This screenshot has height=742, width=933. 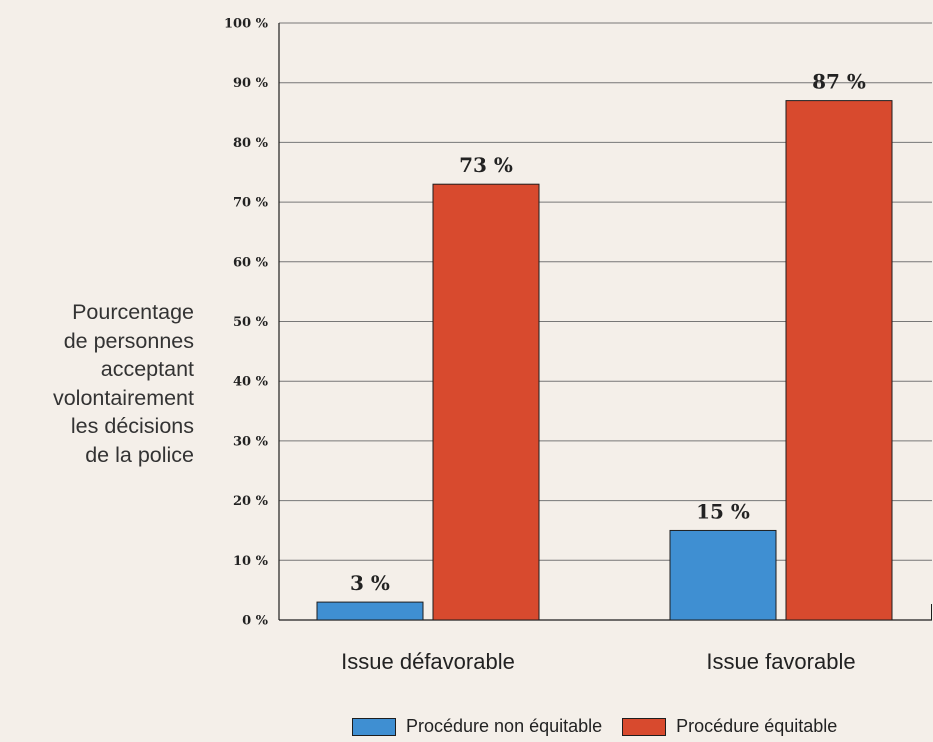 I want to click on legend-label-equitable: Procédure équitable, so click(x=757, y=726).